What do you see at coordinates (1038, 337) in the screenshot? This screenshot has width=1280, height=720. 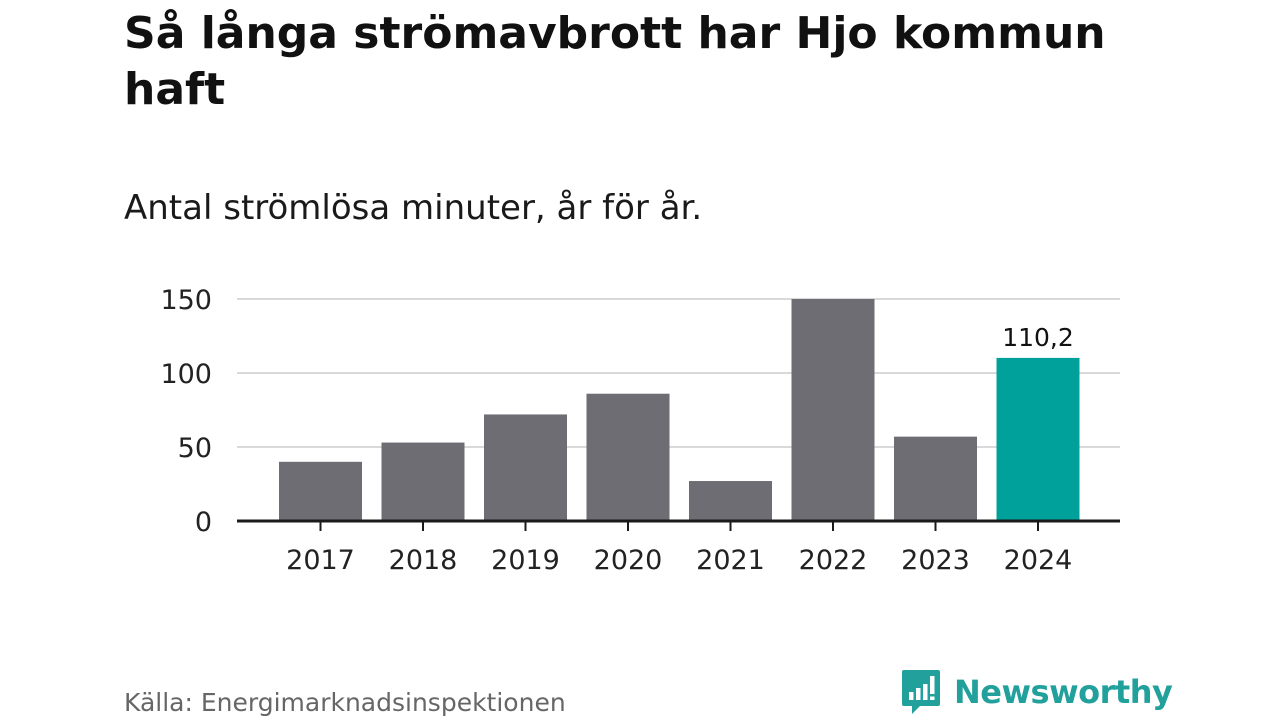 I see `data-label: 110,2` at bounding box center [1038, 337].